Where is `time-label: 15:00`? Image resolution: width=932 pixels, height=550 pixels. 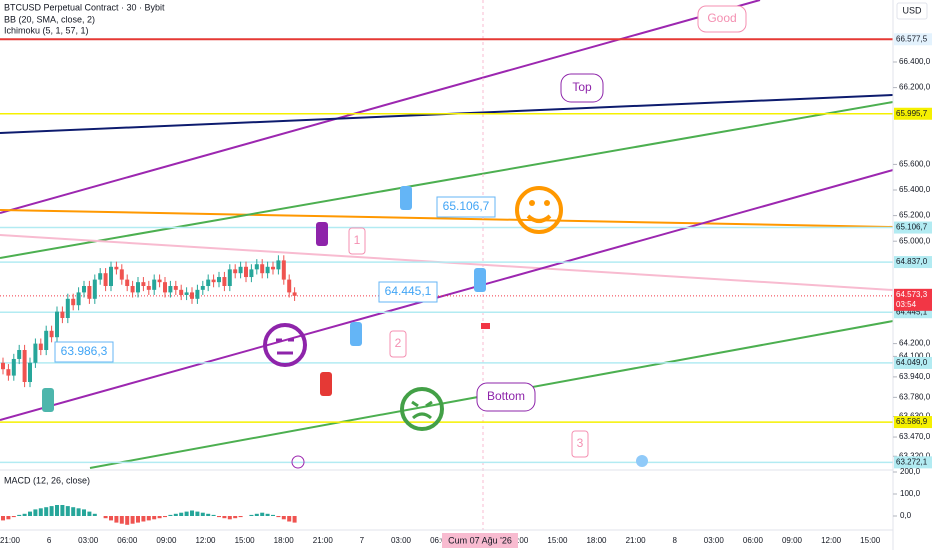
time-label: 15:00 is located at coordinates (245, 540).